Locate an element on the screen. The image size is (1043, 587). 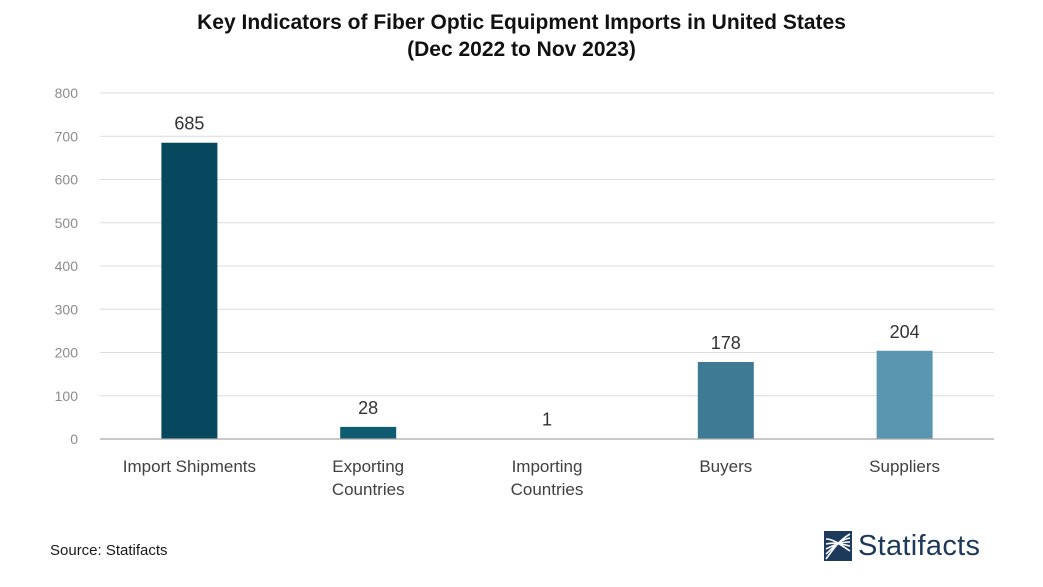
y-axis-ticks: 0 100 200 300 400 500 600 700 800 is located at coordinates (67, 266).